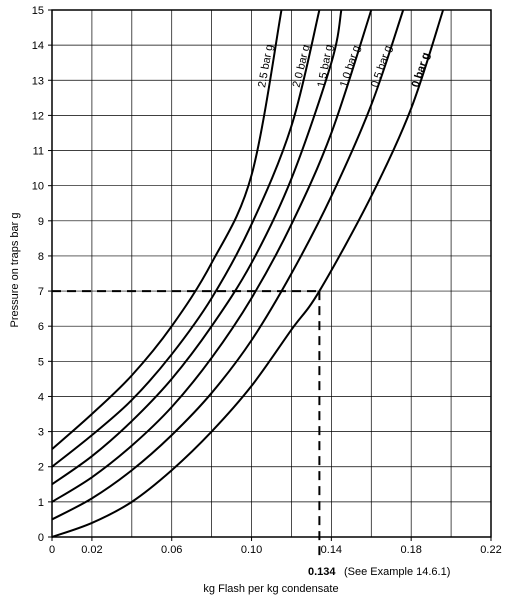 The image size is (505, 600). I want to click on y-tick-label: 11, so click(38, 152).